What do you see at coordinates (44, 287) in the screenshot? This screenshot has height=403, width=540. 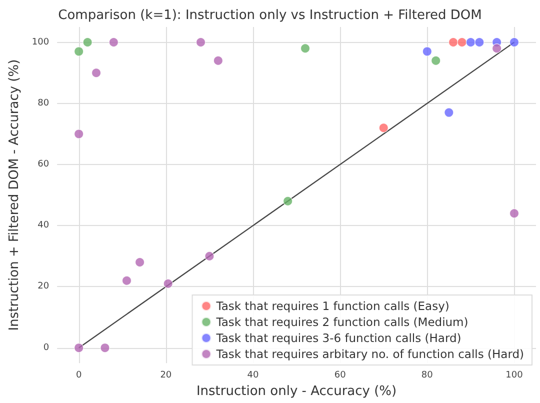 I see `y-tick-label: 20` at bounding box center [44, 287].